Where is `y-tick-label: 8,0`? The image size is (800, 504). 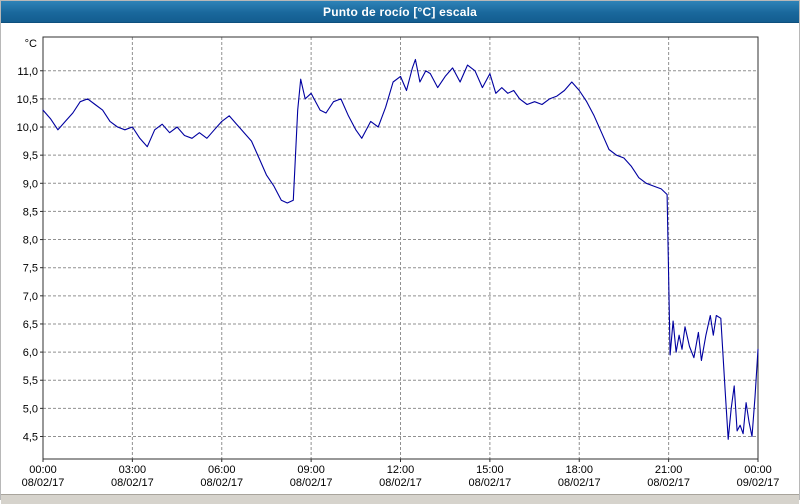 y-tick-label: 8,0 is located at coordinates (30, 241).